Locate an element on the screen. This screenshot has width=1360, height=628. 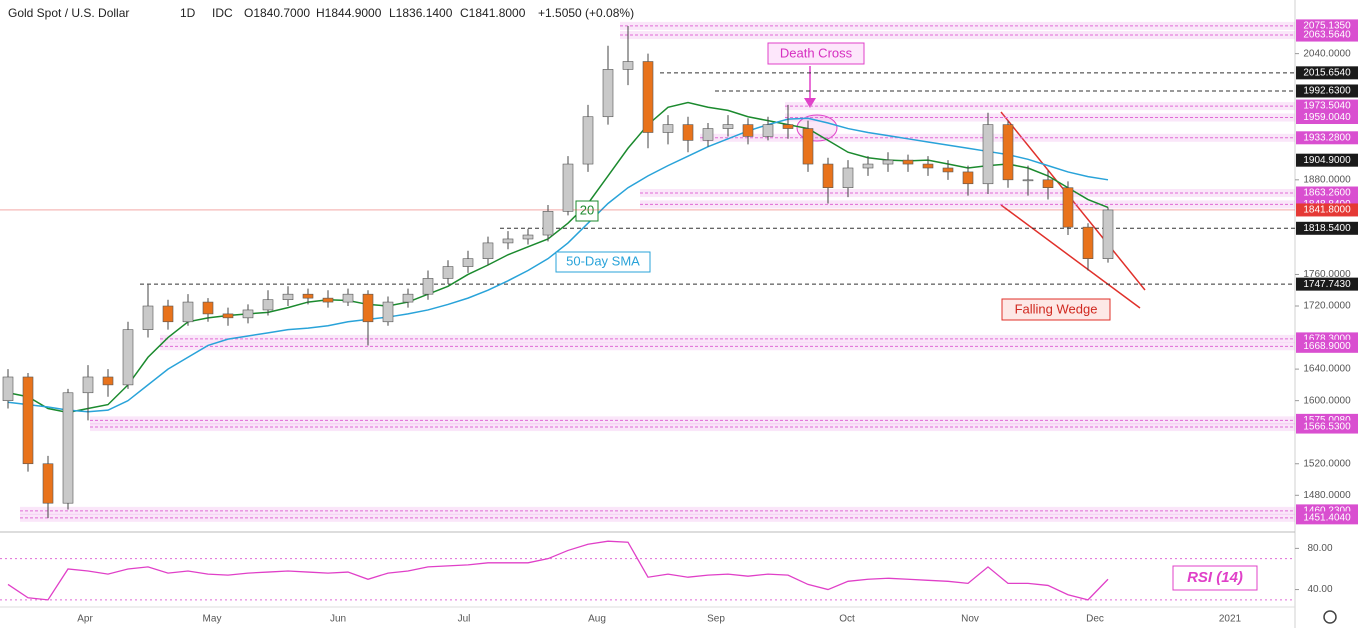
annotation-text: Falling Wedge is located at coordinates (1056, 308).